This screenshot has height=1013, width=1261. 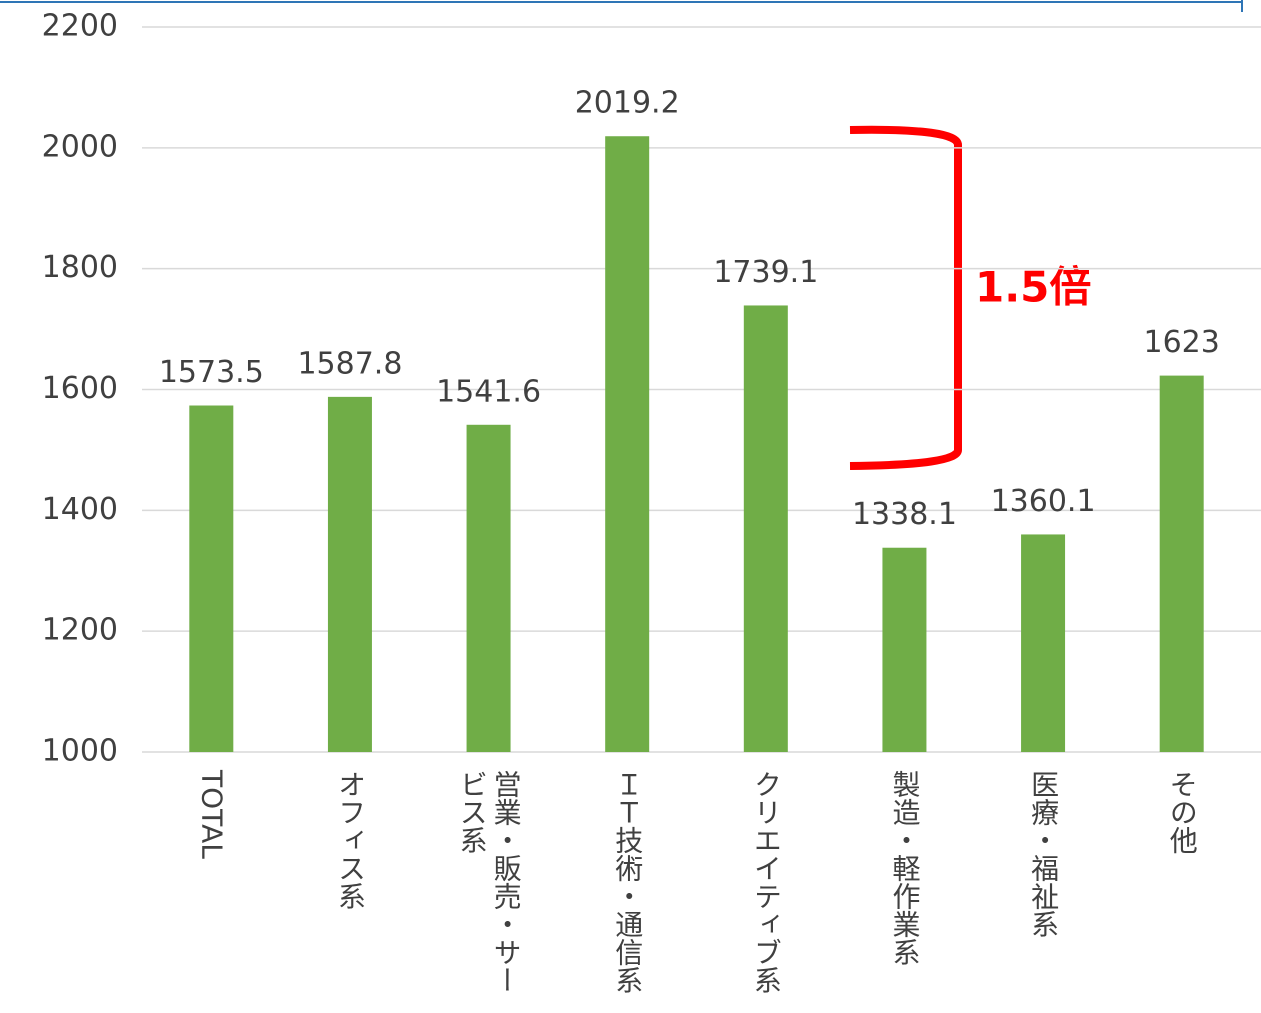 What do you see at coordinates (211, 372) in the screenshot?
I see `data-label: 1573.5` at bounding box center [211, 372].